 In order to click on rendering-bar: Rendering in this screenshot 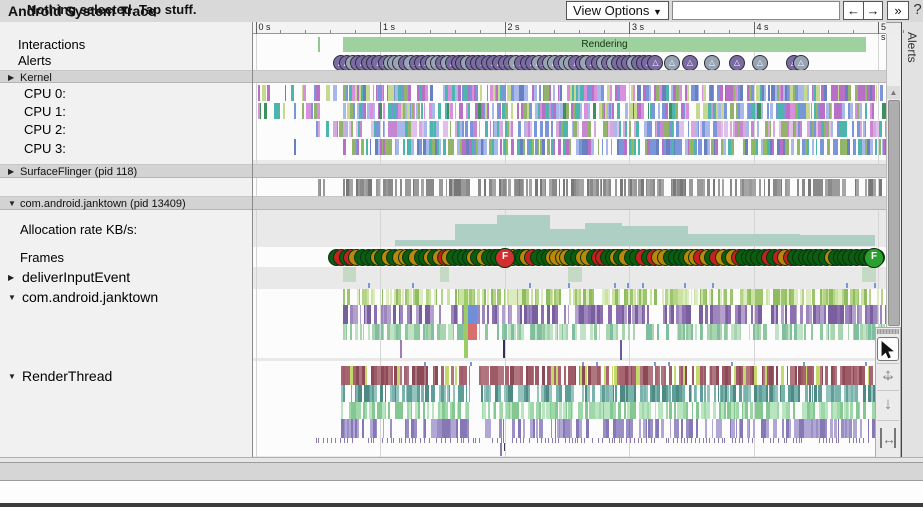, I will do `click(604, 44)`.